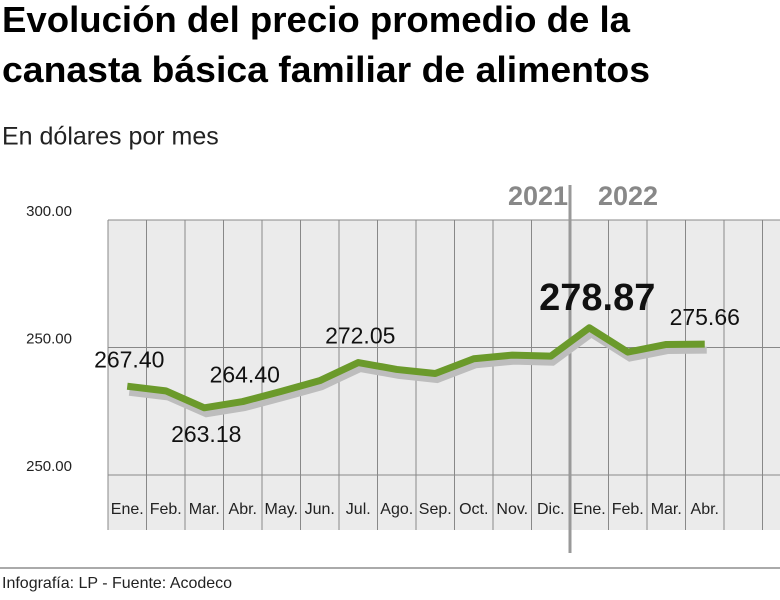 This screenshot has width=780, height=600. What do you see at coordinates (245, 375) in the screenshot?
I see `data-label: 264.40` at bounding box center [245, 375].